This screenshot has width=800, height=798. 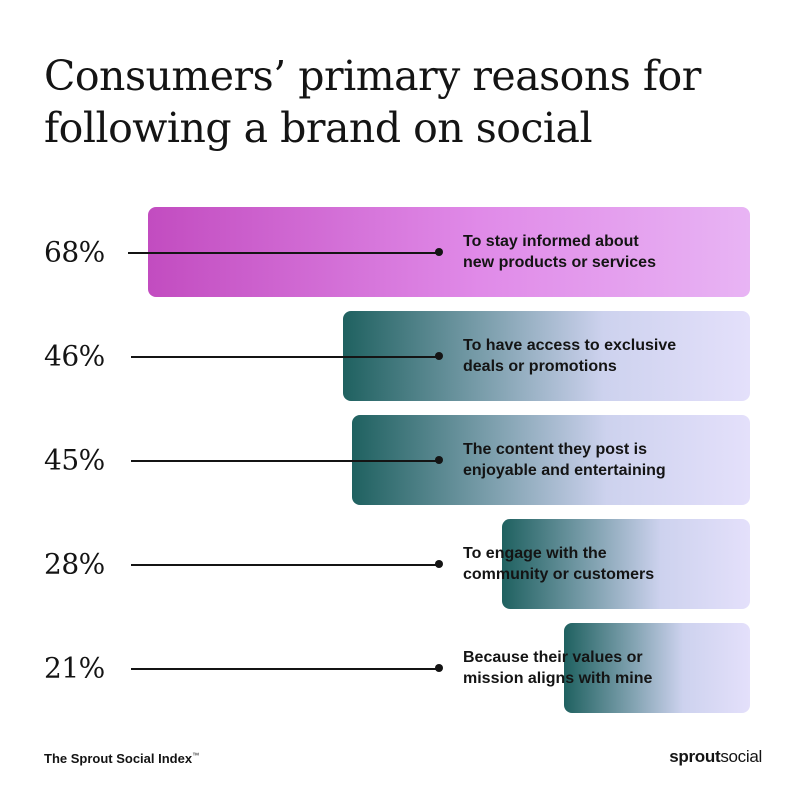 What do you see at coordinates (540, 366) in the screenshot?
I see `category-label-2-line-2: deals or promotions` at bounding box center [540, 366].